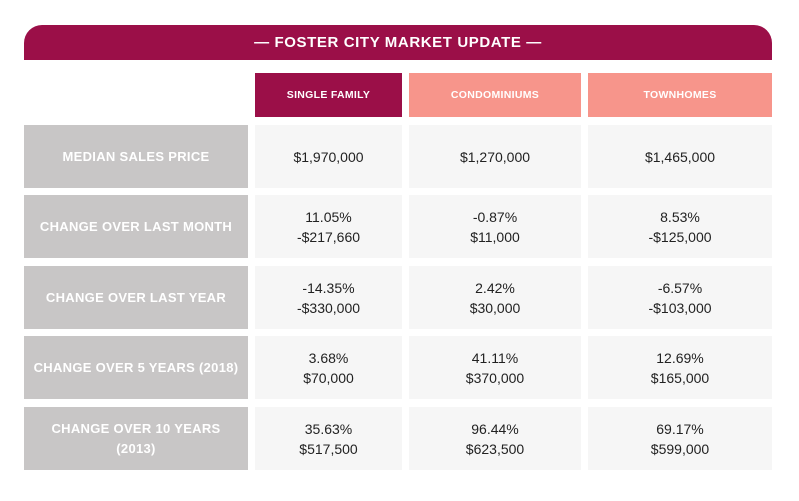 The width and height of the screenshot is (799, 501). I want to click on table-cell: 41.11% $370,000, so click(495, 367).